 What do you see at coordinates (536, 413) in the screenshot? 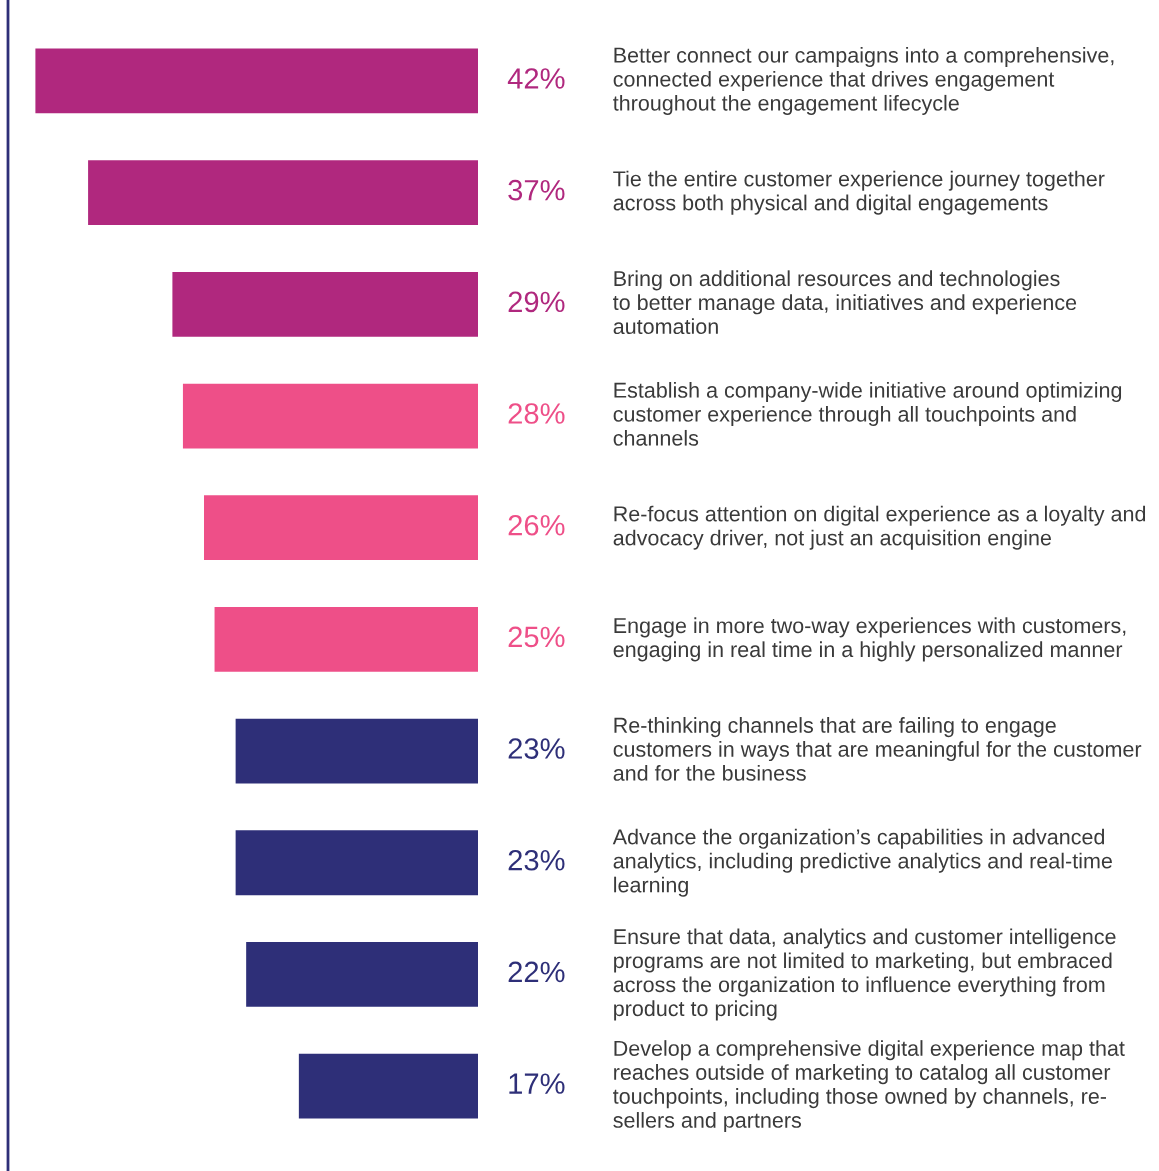
I see `data-label: 28%` at bounding box center [536, 413].